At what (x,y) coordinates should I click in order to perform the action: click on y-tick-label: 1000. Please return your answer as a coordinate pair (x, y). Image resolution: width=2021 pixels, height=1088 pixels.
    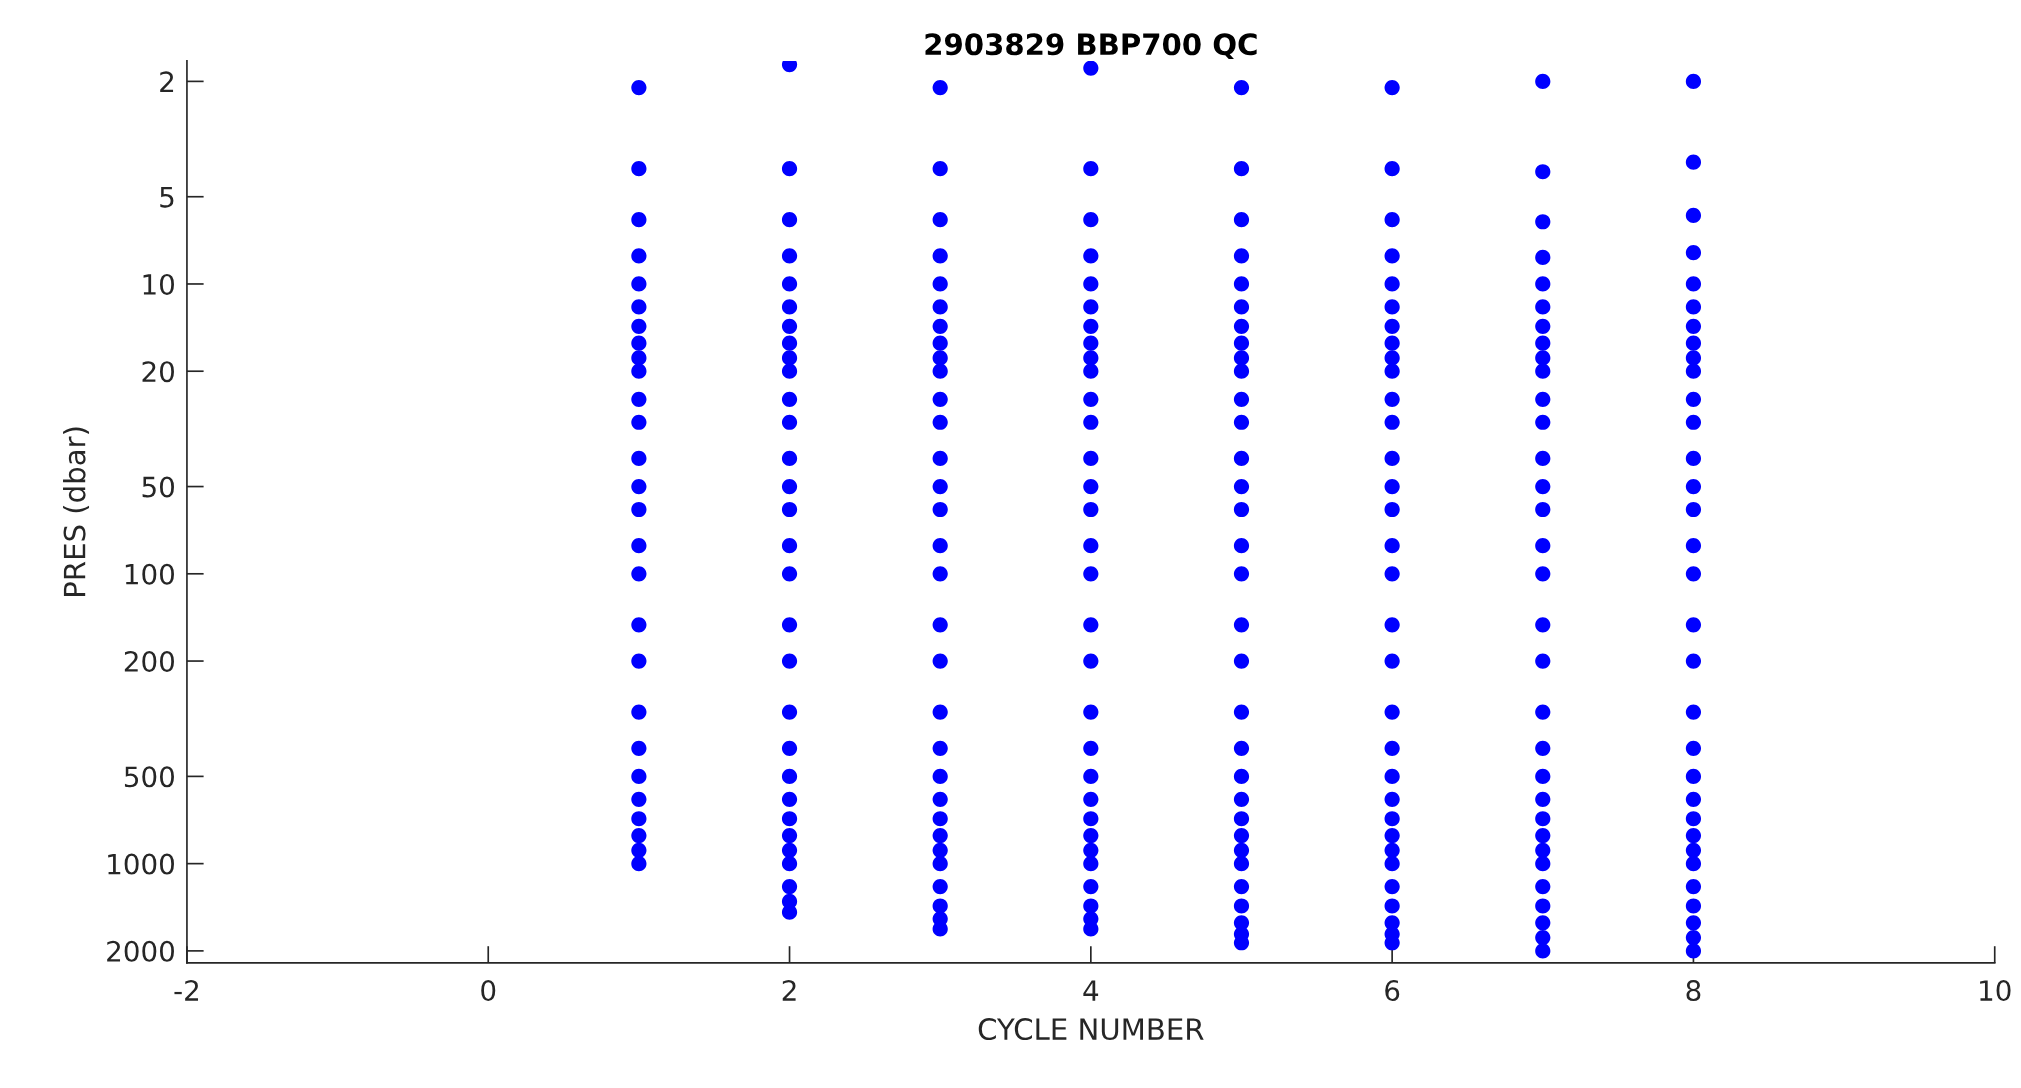
    Looking at the image, I should click on (141, 864).